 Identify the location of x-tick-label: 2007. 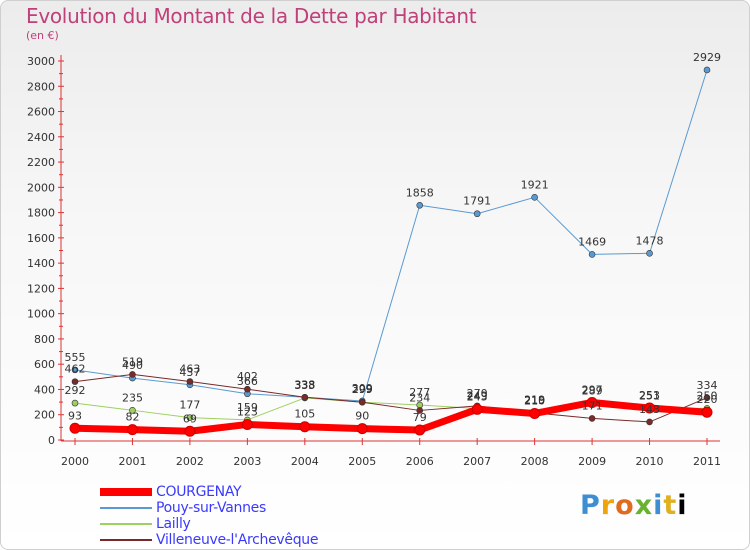
(477, 461).